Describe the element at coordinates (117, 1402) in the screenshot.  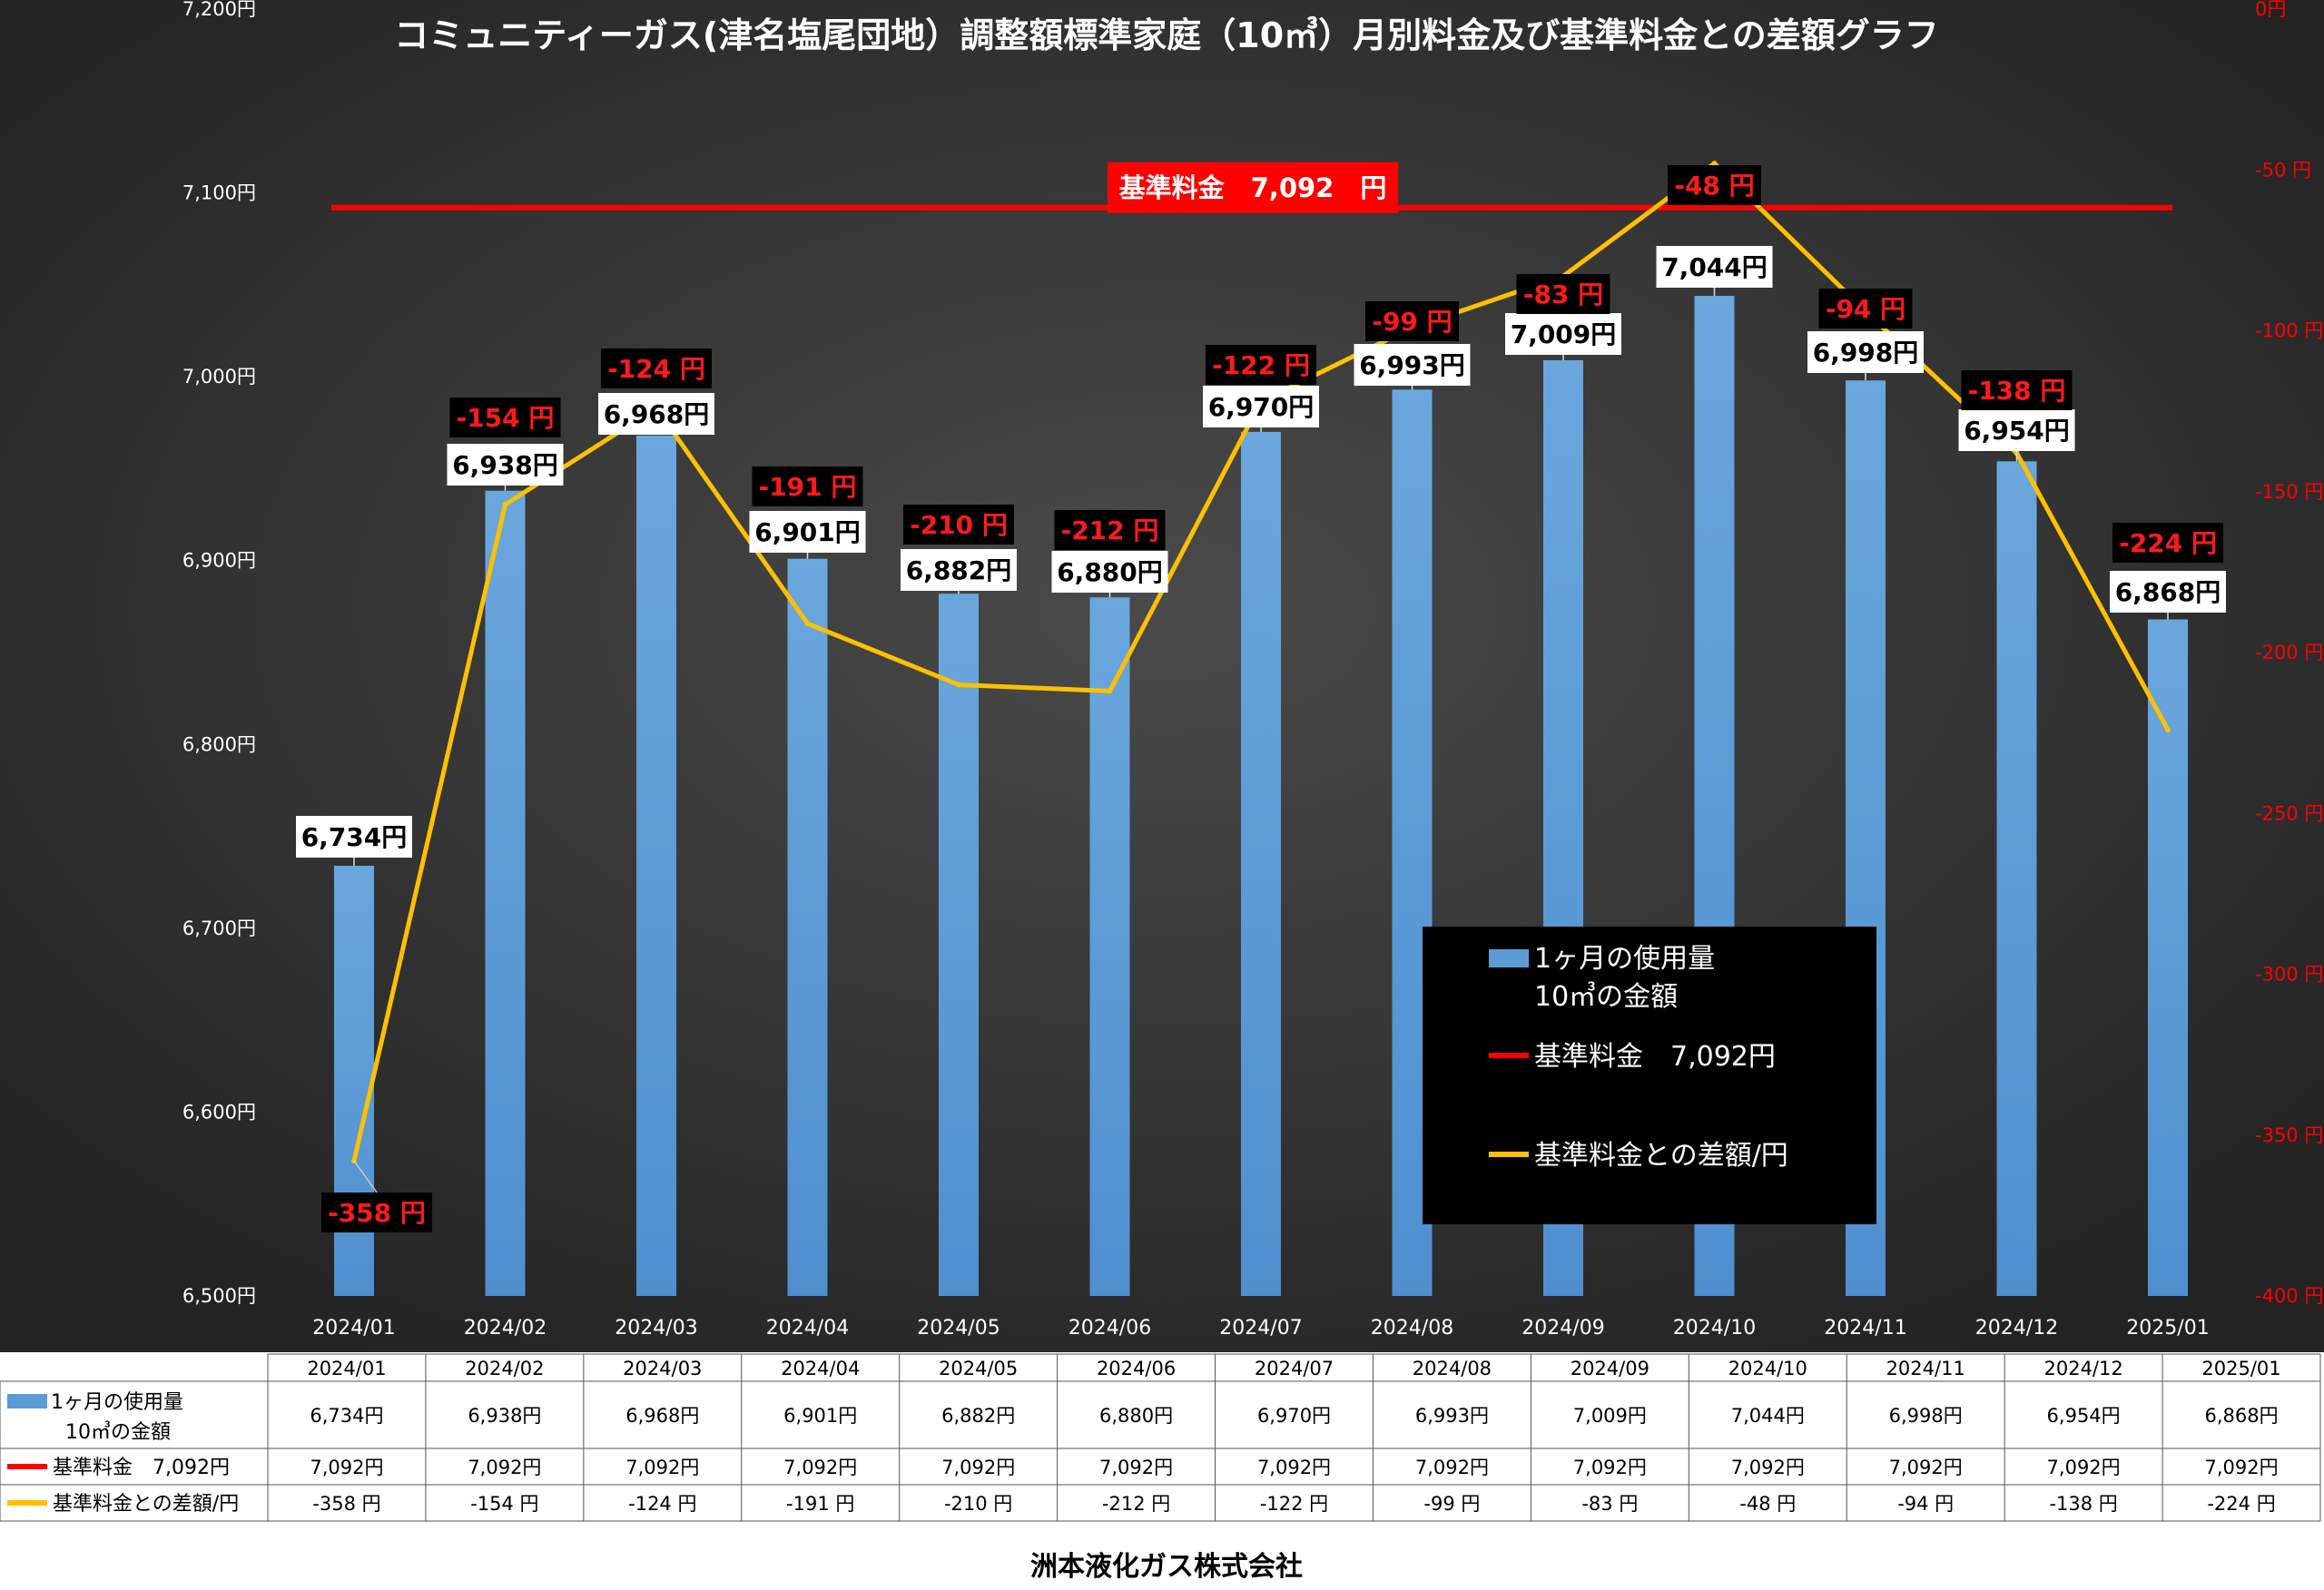
I see `table-row-label: 1ヶ月の使用量` at that location.